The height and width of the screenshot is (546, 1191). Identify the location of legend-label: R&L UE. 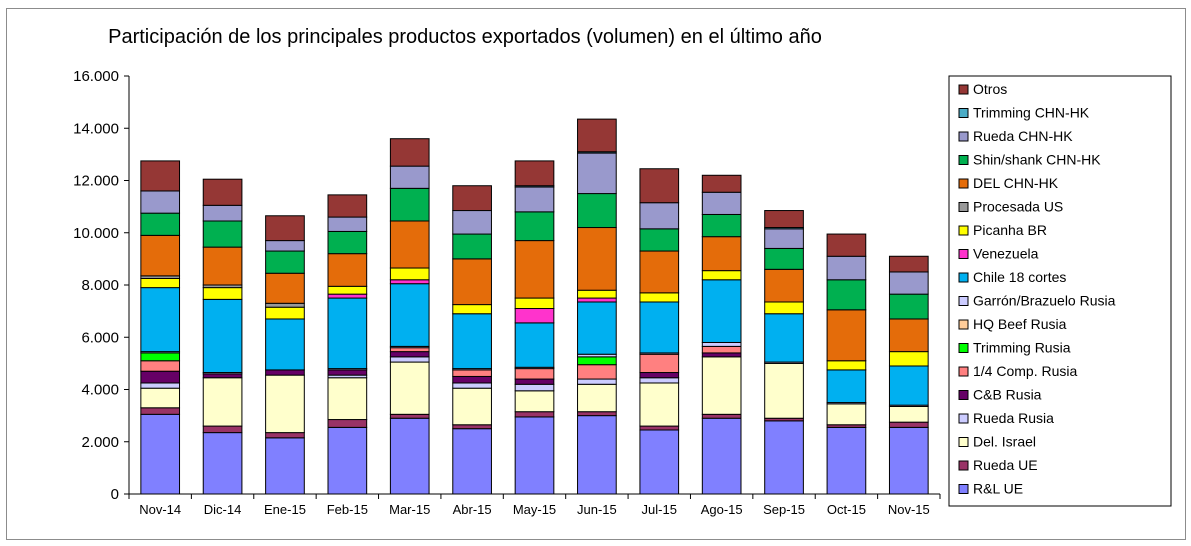
(998, 489).